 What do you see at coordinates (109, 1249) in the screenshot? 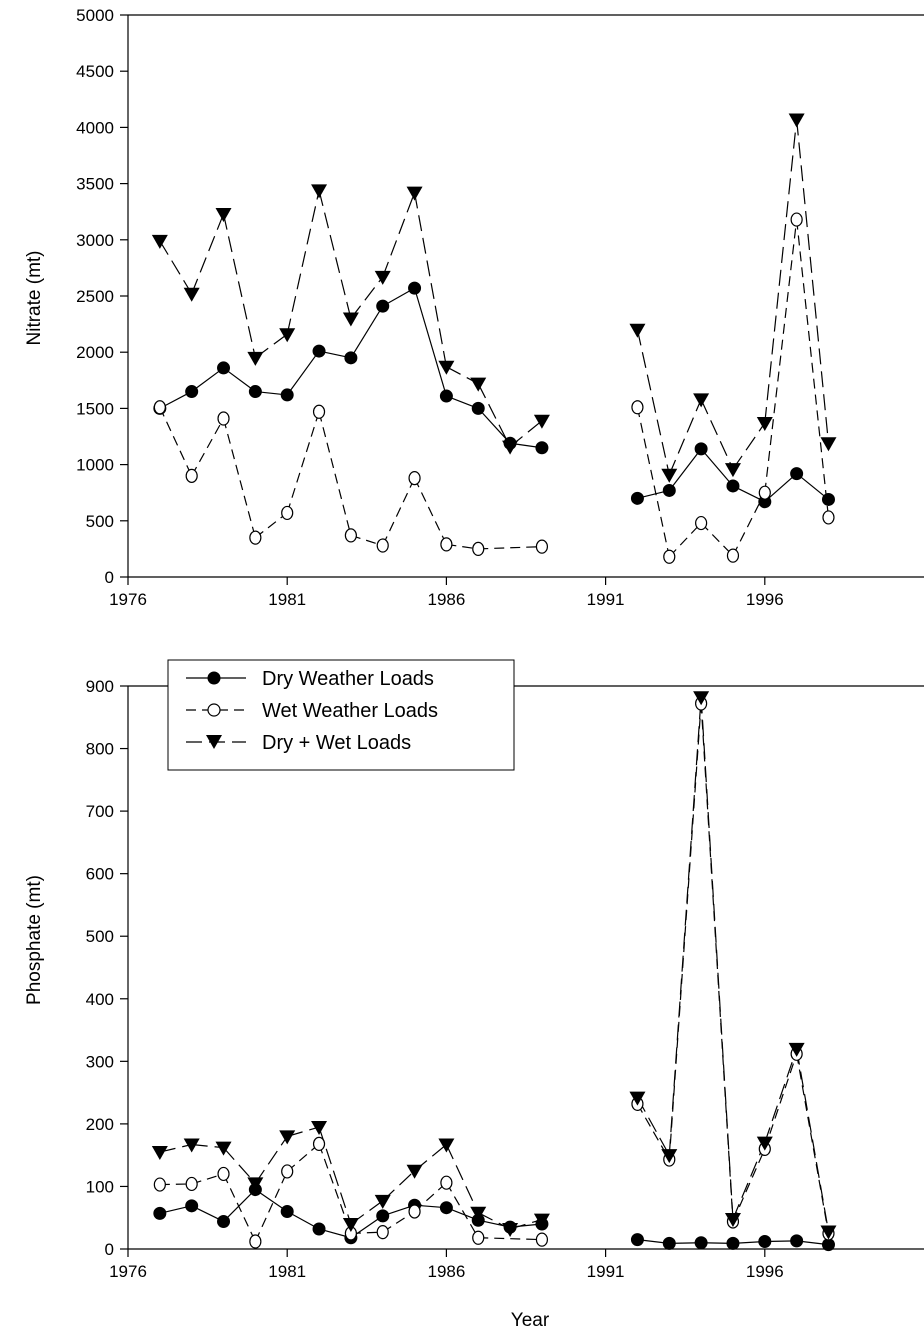
I see `phosphate-y-tick-label: 0` at bounding box center [109, 1249].